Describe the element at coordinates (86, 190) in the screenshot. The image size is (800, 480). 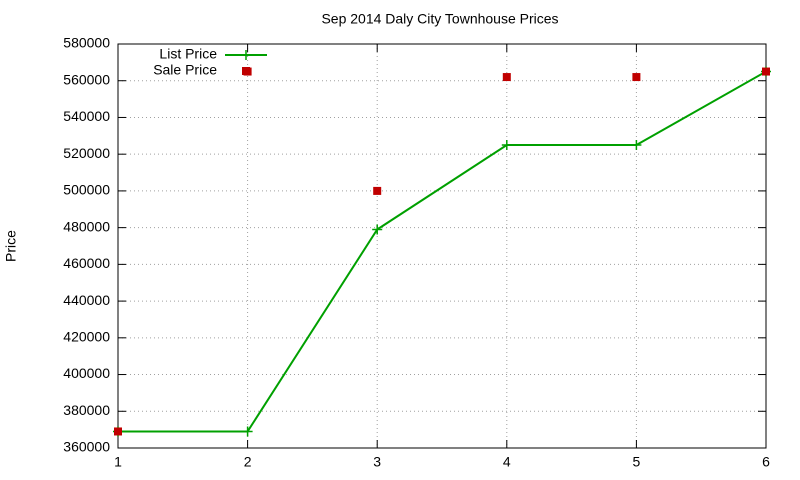
I see `y-tick-label: 500000` at that location.